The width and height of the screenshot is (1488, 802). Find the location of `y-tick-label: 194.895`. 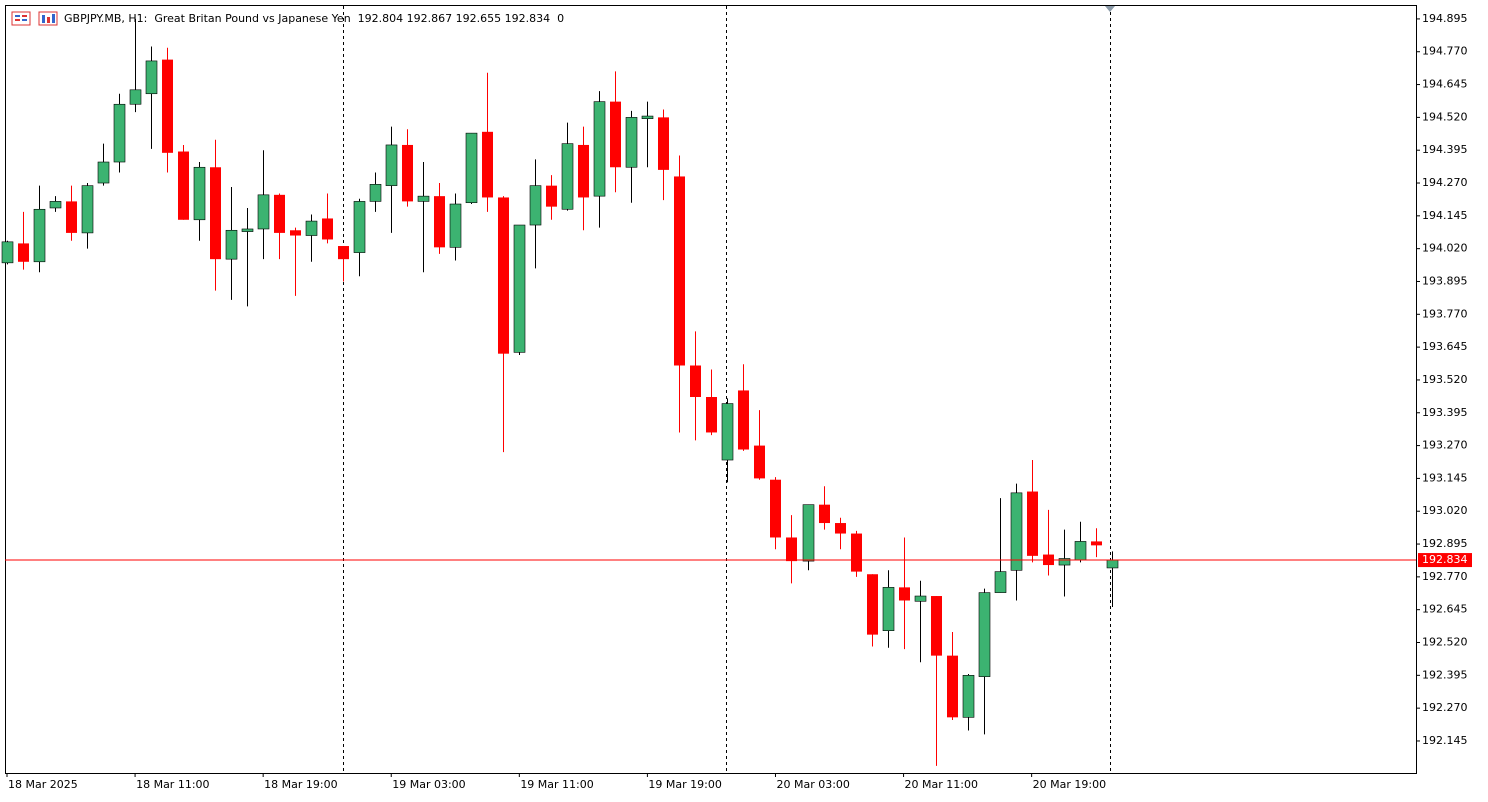

y-tick-label: 194.895 is located at coordinates (1445, 18).